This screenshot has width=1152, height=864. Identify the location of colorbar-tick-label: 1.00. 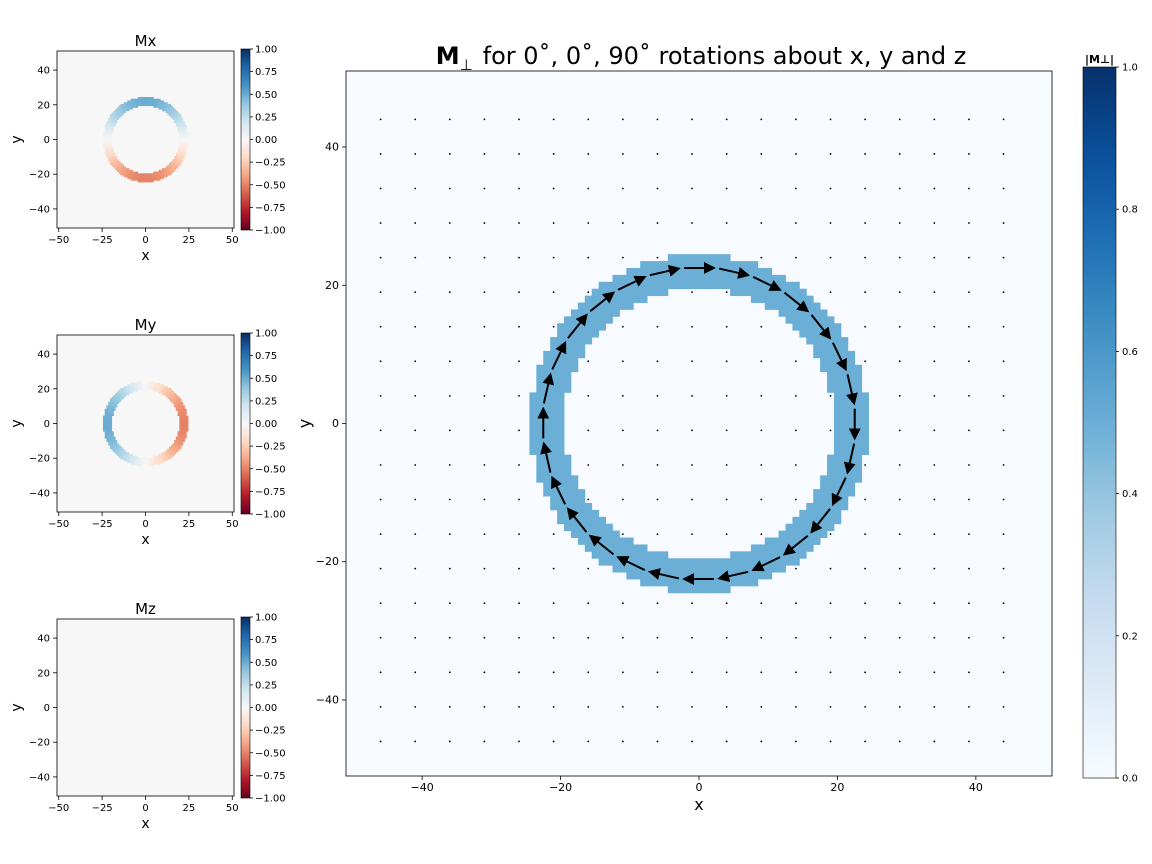
(266, 334).